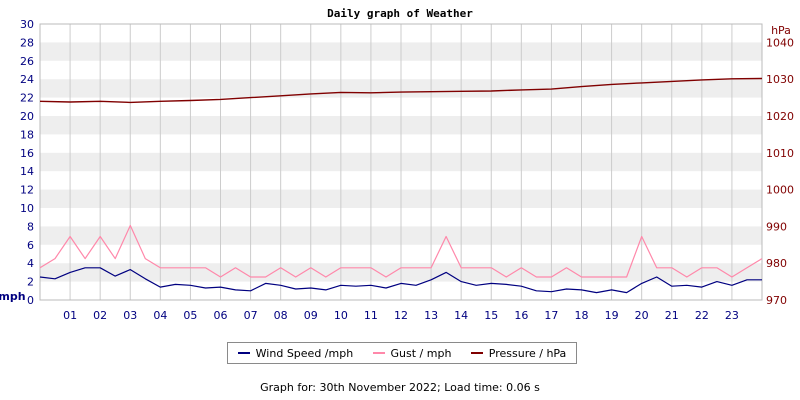  Describe the element at coordinates (612, 315) in the screenshot. I see `x-tick-label: 19` at that location.